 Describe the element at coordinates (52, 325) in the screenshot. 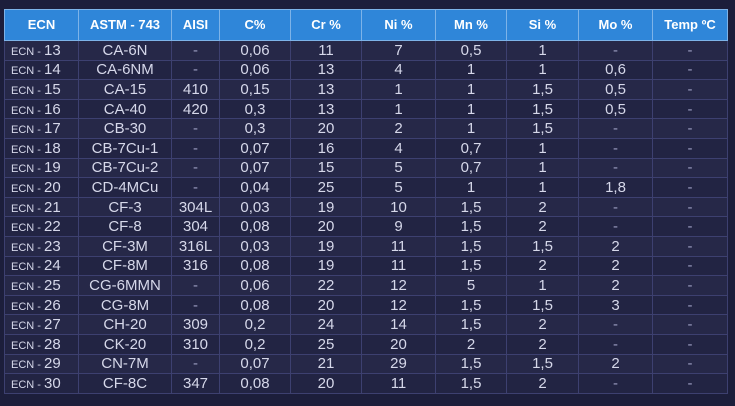

I see `ecn-number: 27` at that location.